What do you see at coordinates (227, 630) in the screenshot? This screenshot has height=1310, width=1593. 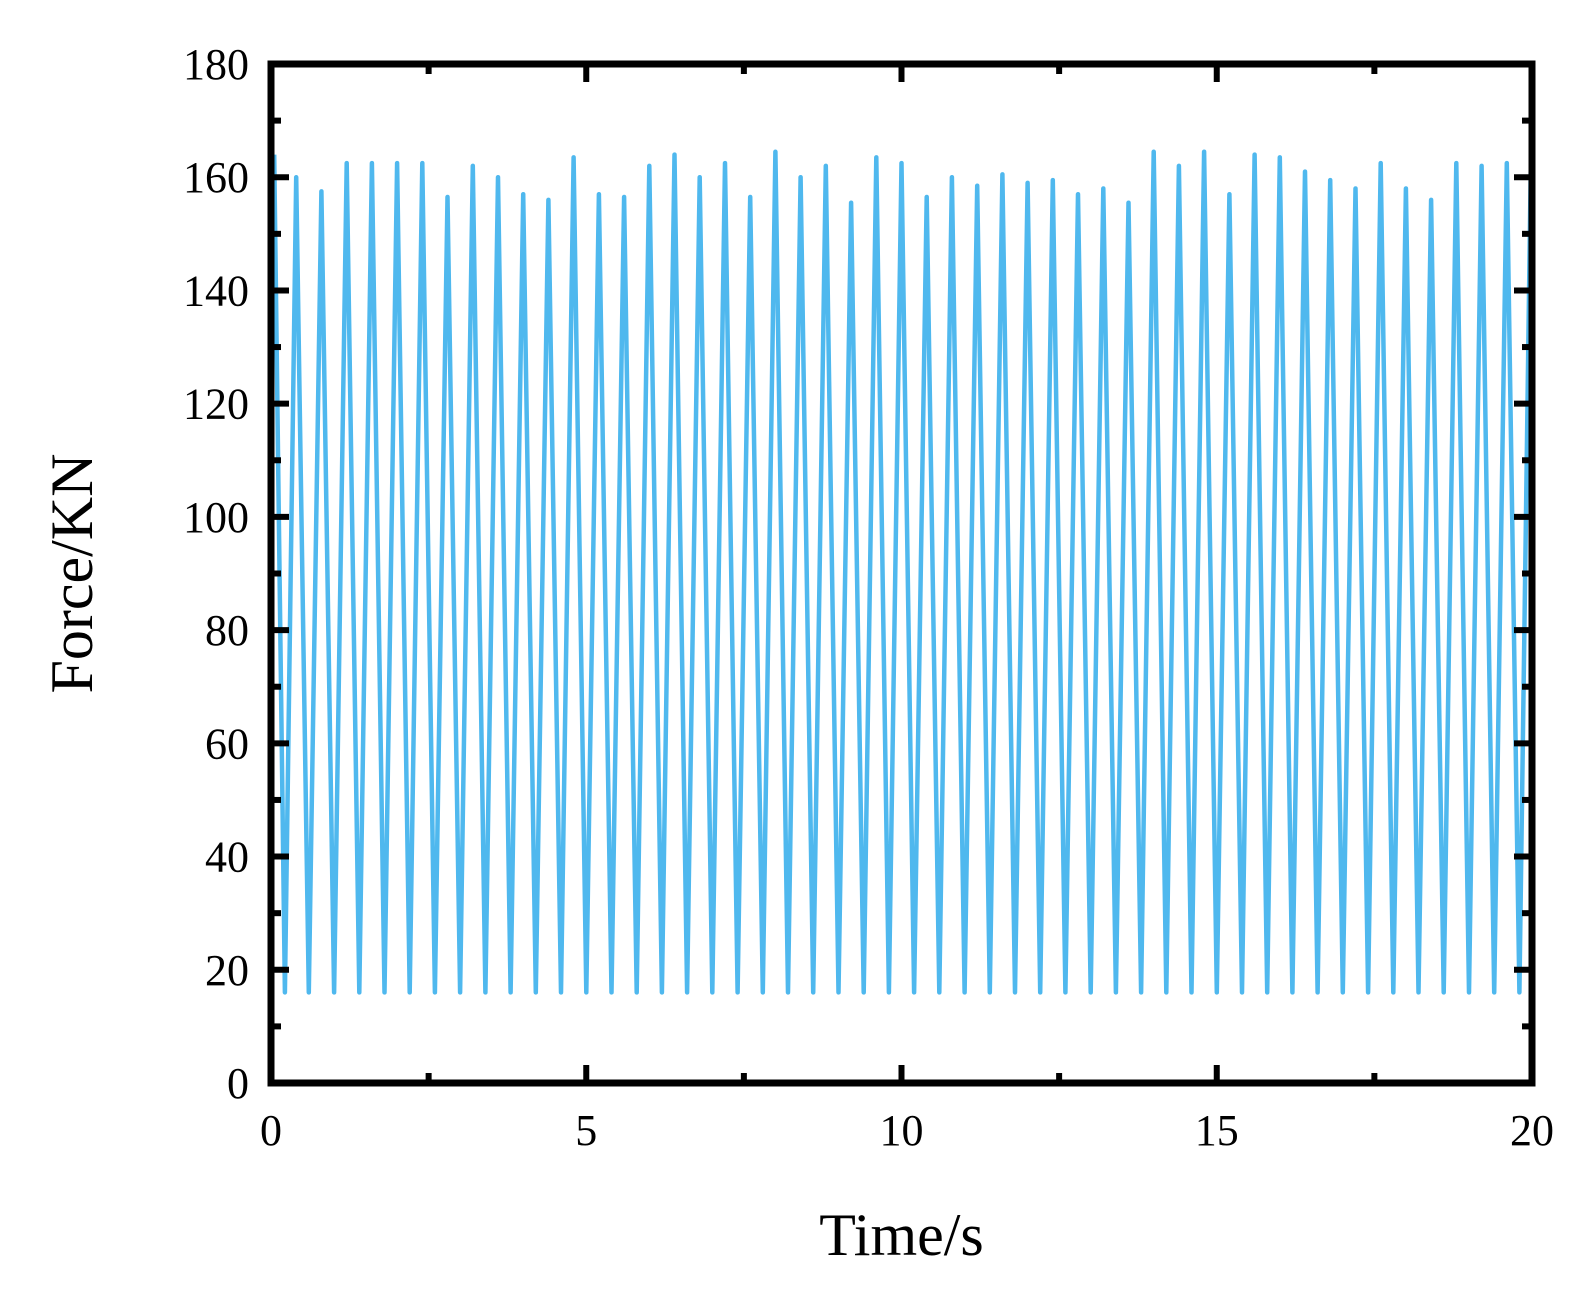 I see `y-tick-label: 80` at bounding box center [227, 630].